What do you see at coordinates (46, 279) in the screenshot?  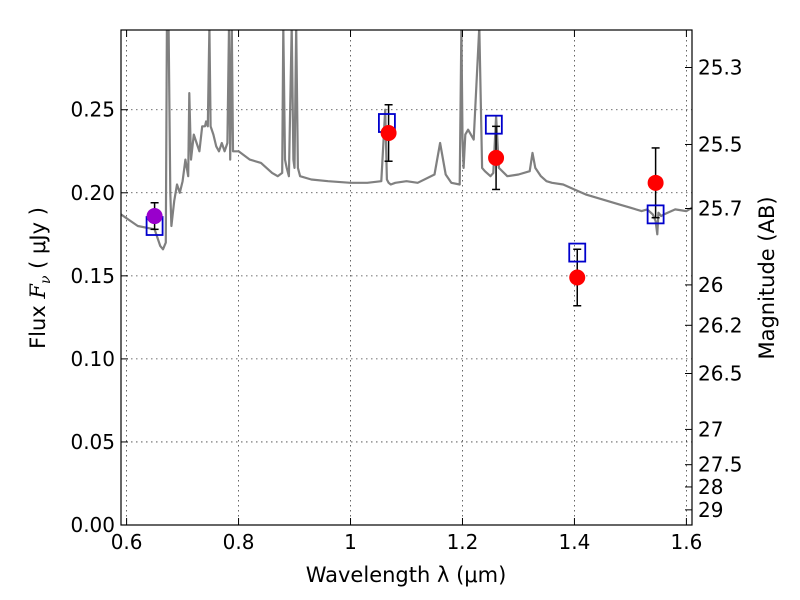 I see `y-axis-label-subscript: ν` at bounding box center [46, 279].